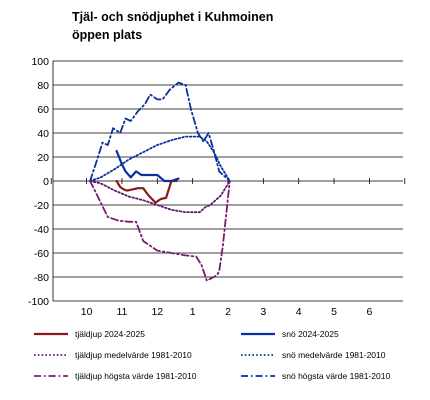 This screenshot has width=430, height=400. I want to click on y-tick-label: -60, so click(41, 254).